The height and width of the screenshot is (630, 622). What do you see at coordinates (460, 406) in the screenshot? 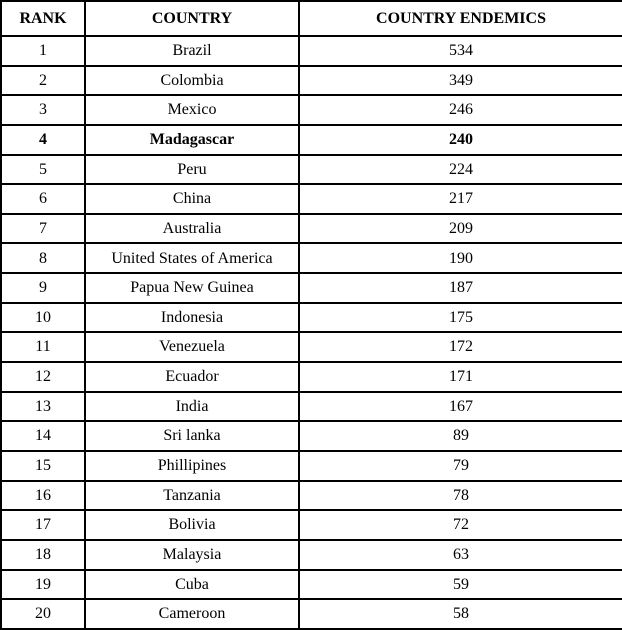
I see `endemics-cell: 167` at bounding box center [460, 406].